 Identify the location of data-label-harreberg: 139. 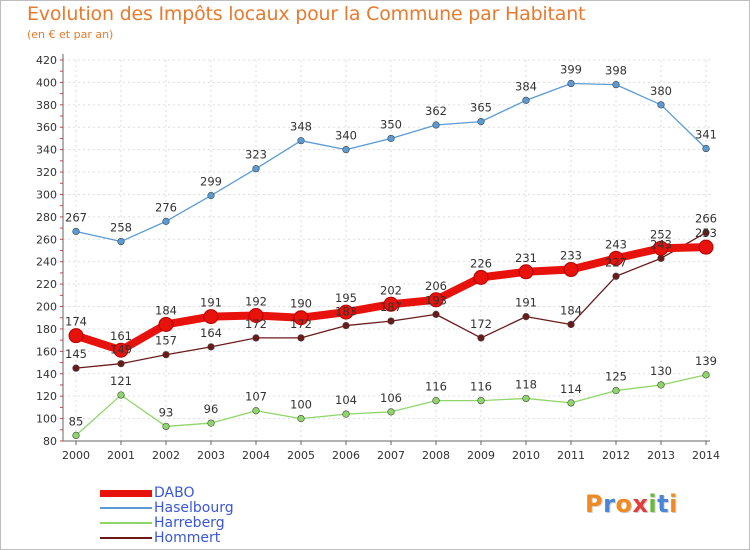
(706, 361).